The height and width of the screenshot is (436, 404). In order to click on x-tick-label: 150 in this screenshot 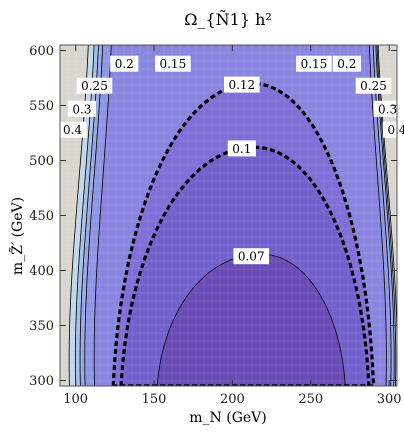, I will do `click(154, 399)`.